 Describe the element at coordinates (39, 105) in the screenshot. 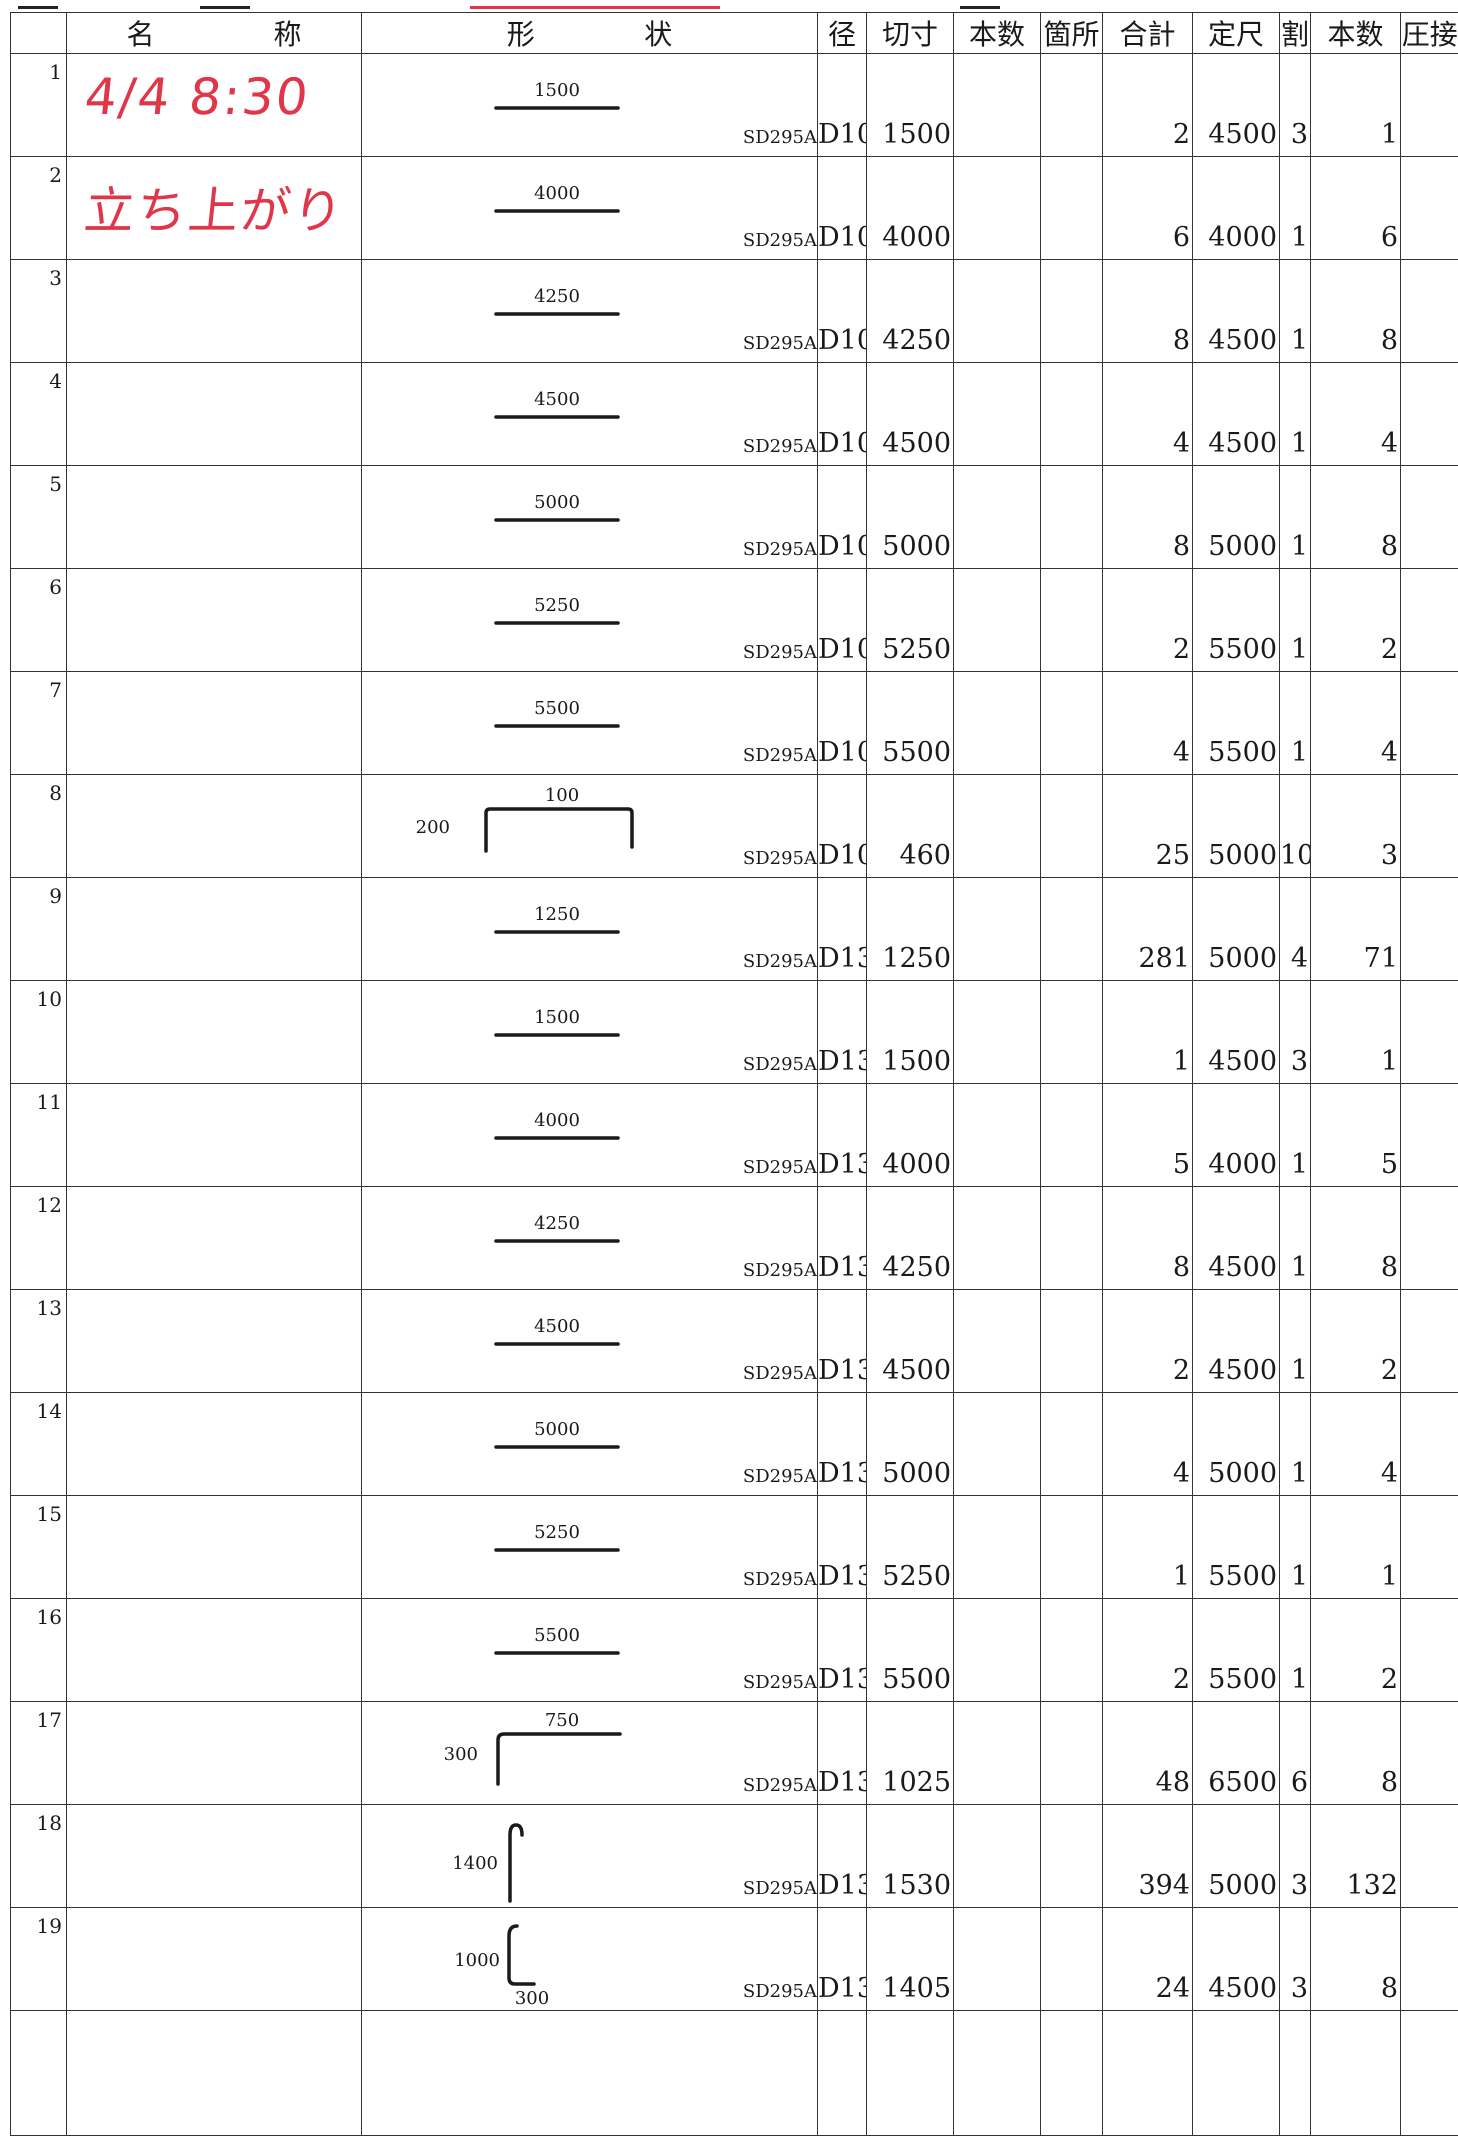

I see `row-number-cell: 1` at that location.